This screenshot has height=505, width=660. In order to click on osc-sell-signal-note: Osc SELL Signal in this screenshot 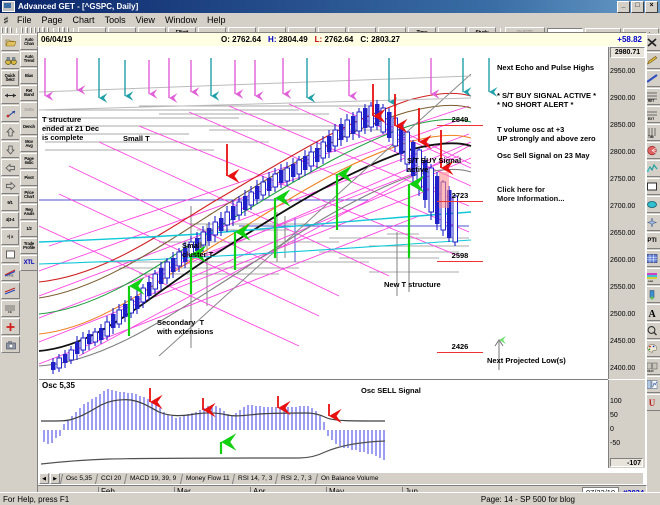, I will do `click(391, 390)`.